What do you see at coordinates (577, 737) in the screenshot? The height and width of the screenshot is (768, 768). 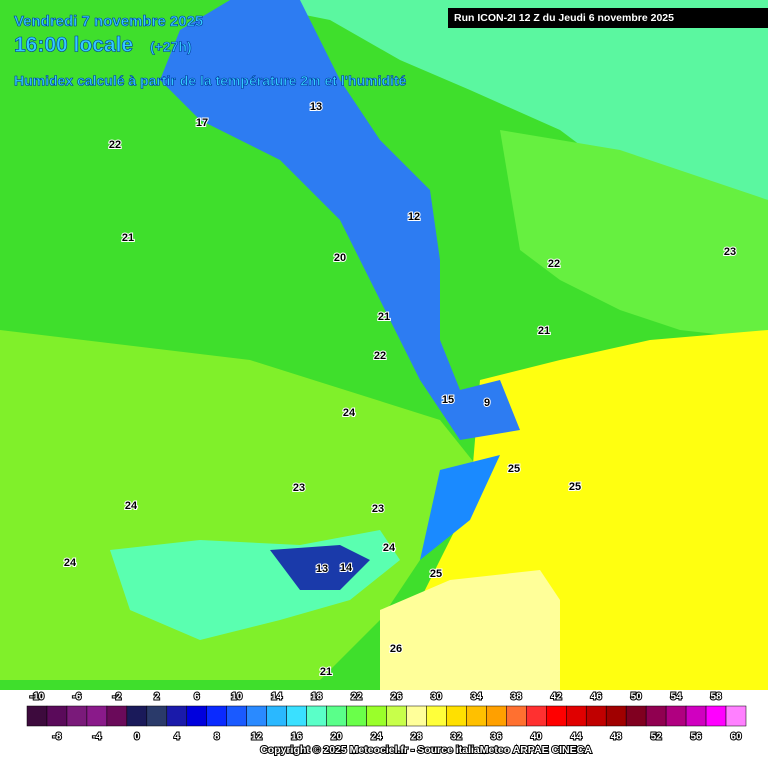 I see `colorbar-label: 44` at bounding box center [577, 737].